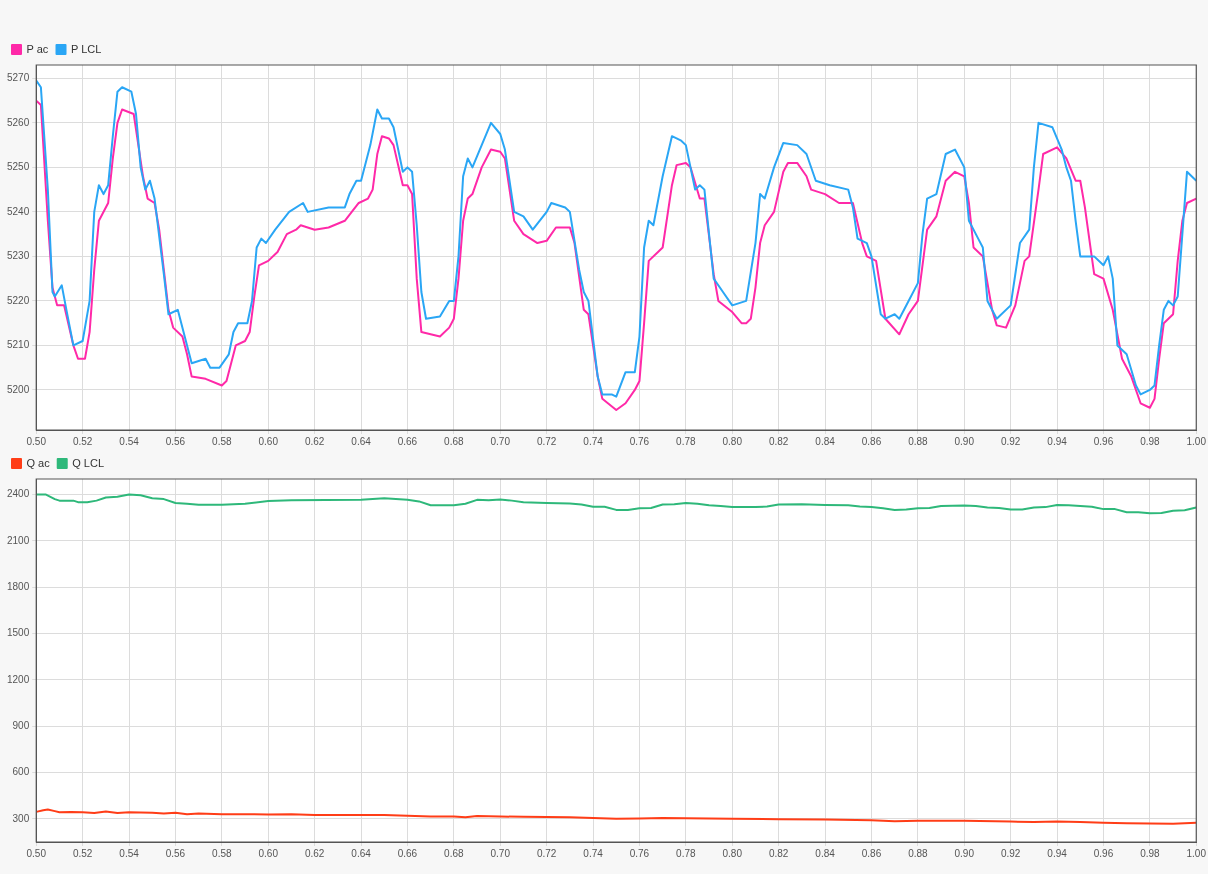  What do you see at coordinates (86, 48) in the screenshot?
I see `legend-label: P LCL` at bounding box center [86, 48].